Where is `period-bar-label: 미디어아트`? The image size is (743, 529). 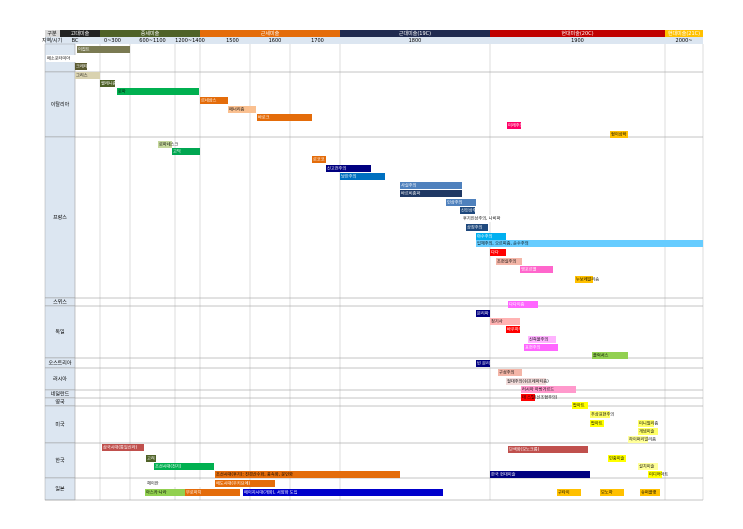 period-bar-label: 미디어아트 is located at coordinates (658, 474).